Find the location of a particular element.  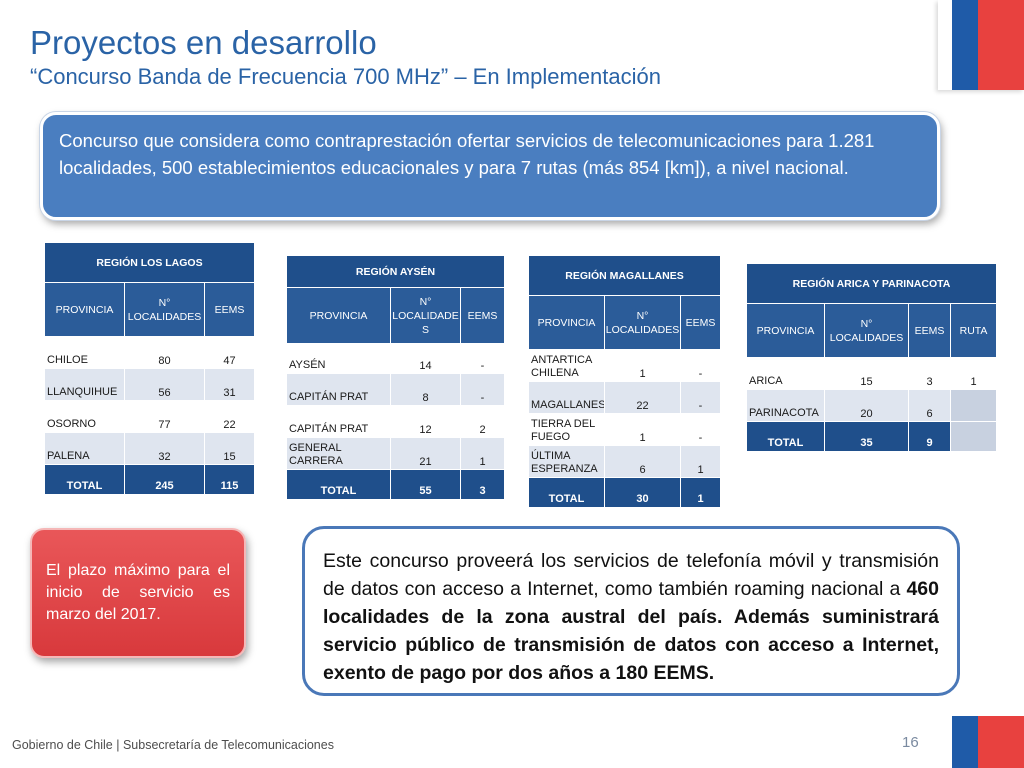

table-row: AYSÉN 14 - is located at coordinates (396, 358).